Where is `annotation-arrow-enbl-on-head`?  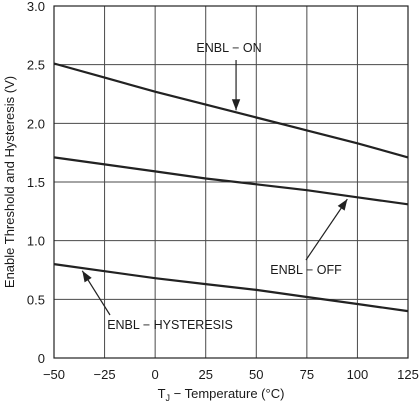
annotation-arrow-enbl-on-head is located at coordinates (236, 105).